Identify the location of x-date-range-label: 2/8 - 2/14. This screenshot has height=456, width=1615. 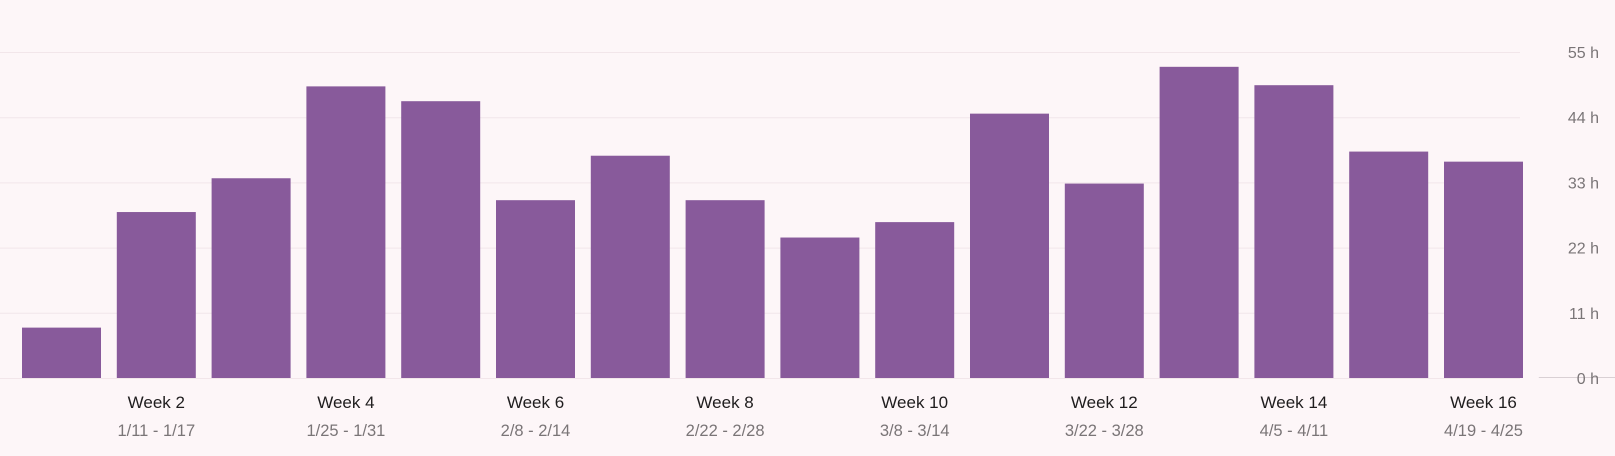
(536, 431).